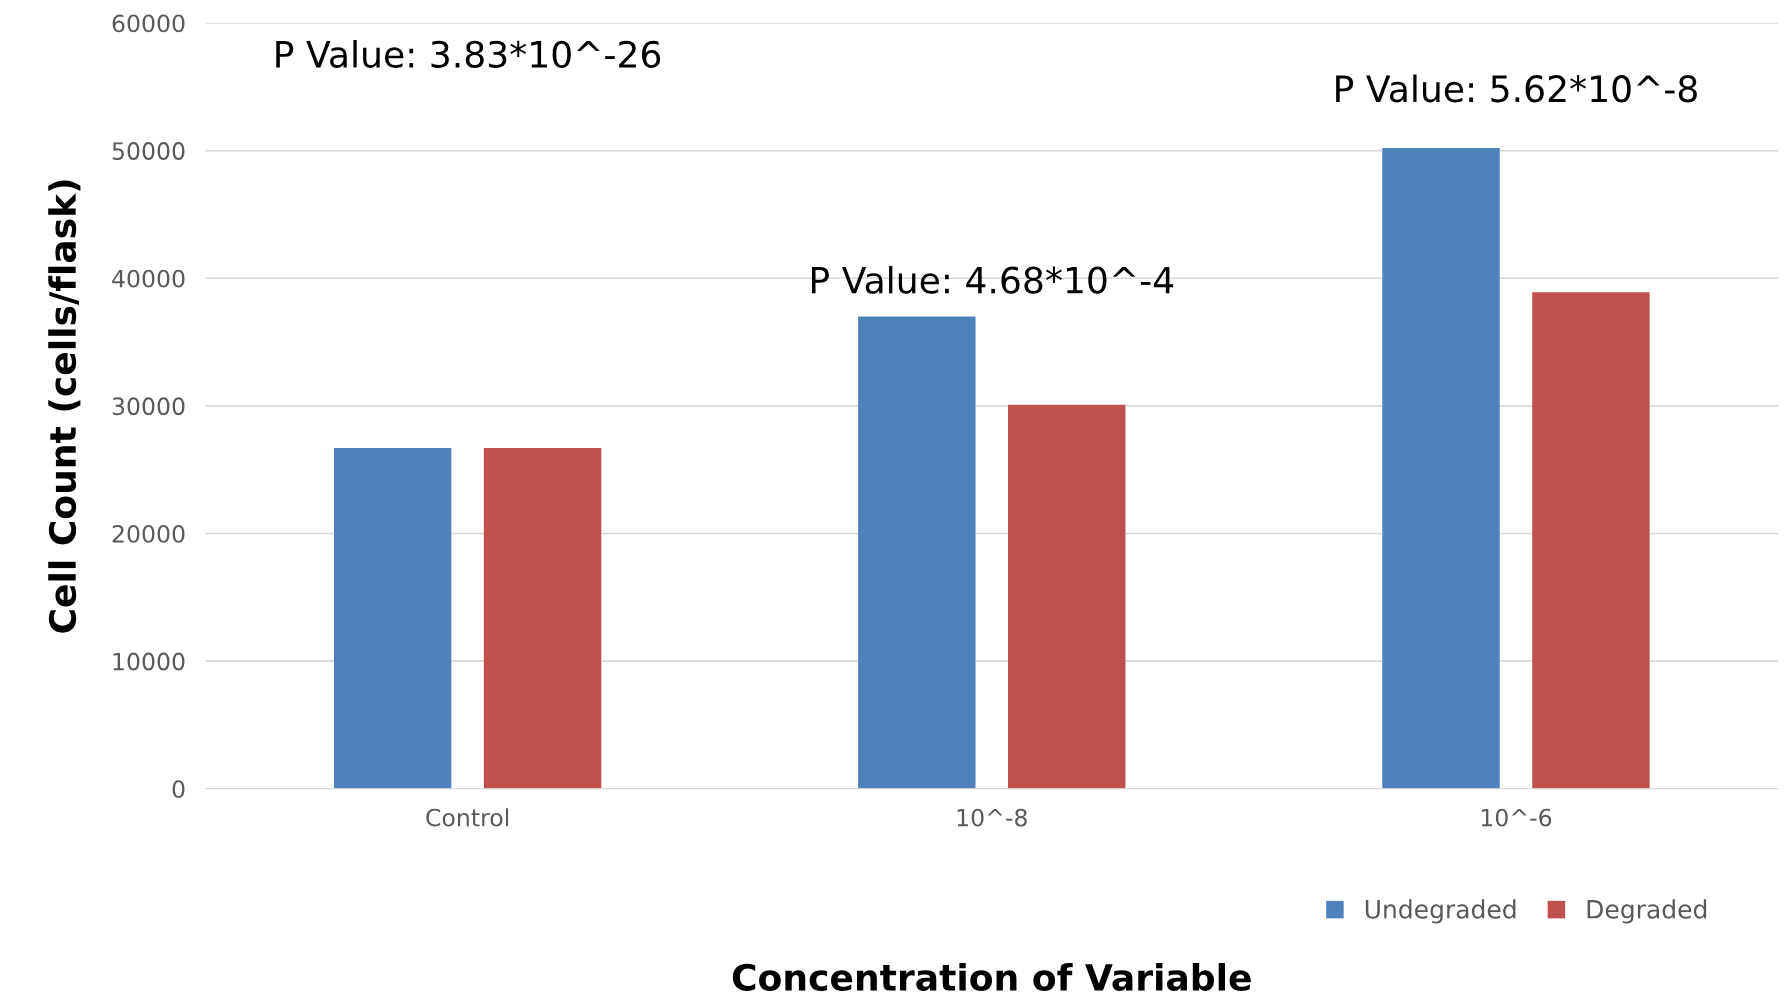 The image size is (1787, 1001). I want to click on y-tick-label: 0, so click(178, 789).